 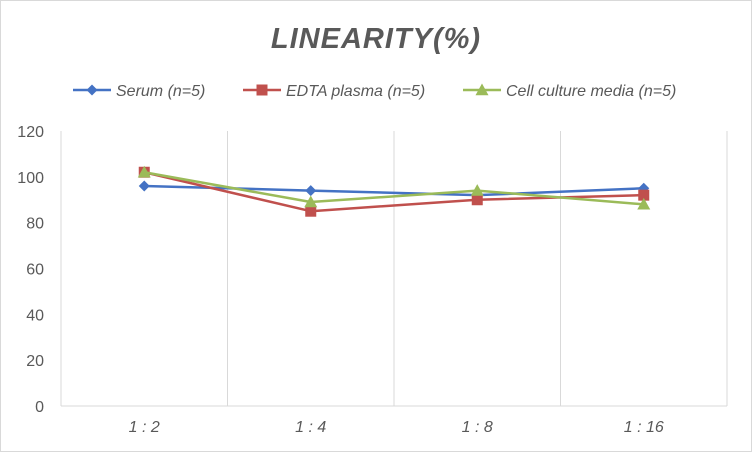 What do you see at coordinates (477, 427) in the screenshot?
I see `x-tick-label: 1 : 8` at bounding box center [477, 427].